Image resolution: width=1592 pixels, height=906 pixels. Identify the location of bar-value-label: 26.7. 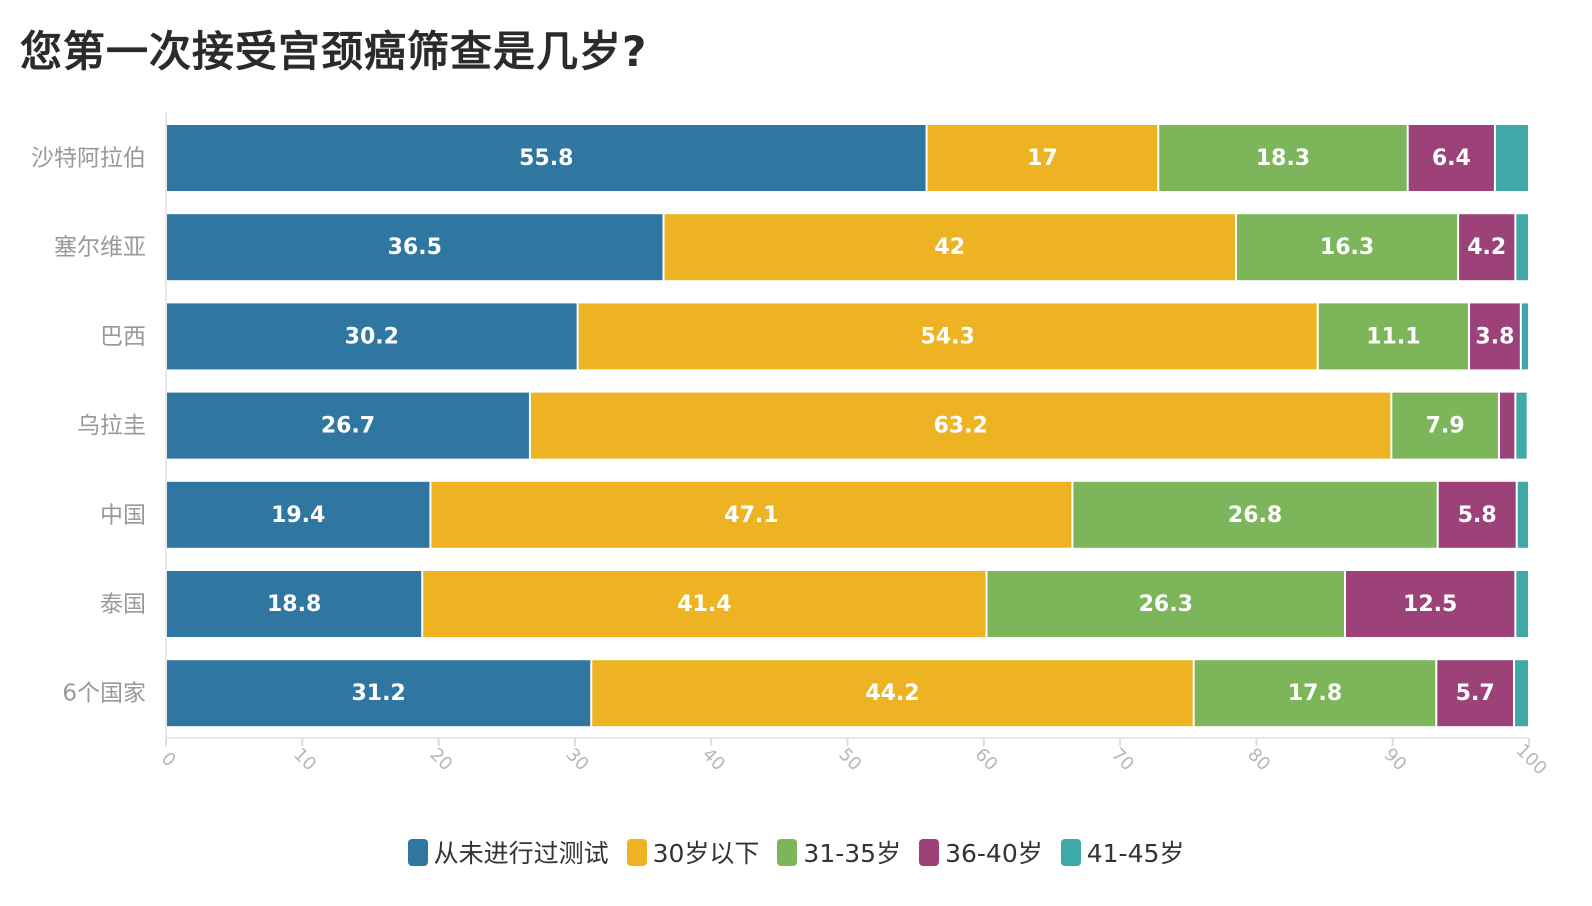
(348, 426).